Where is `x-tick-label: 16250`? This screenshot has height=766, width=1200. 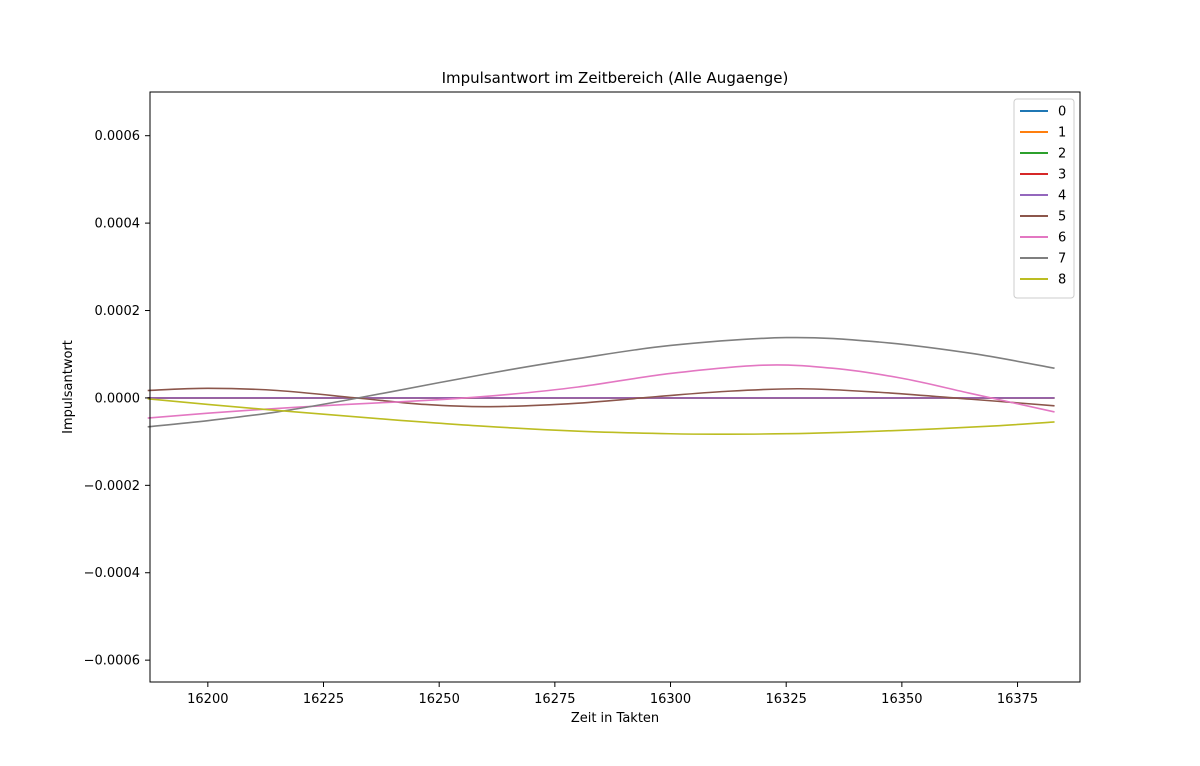
x-tick-label: 16250 is located at coordinates (438, 699).